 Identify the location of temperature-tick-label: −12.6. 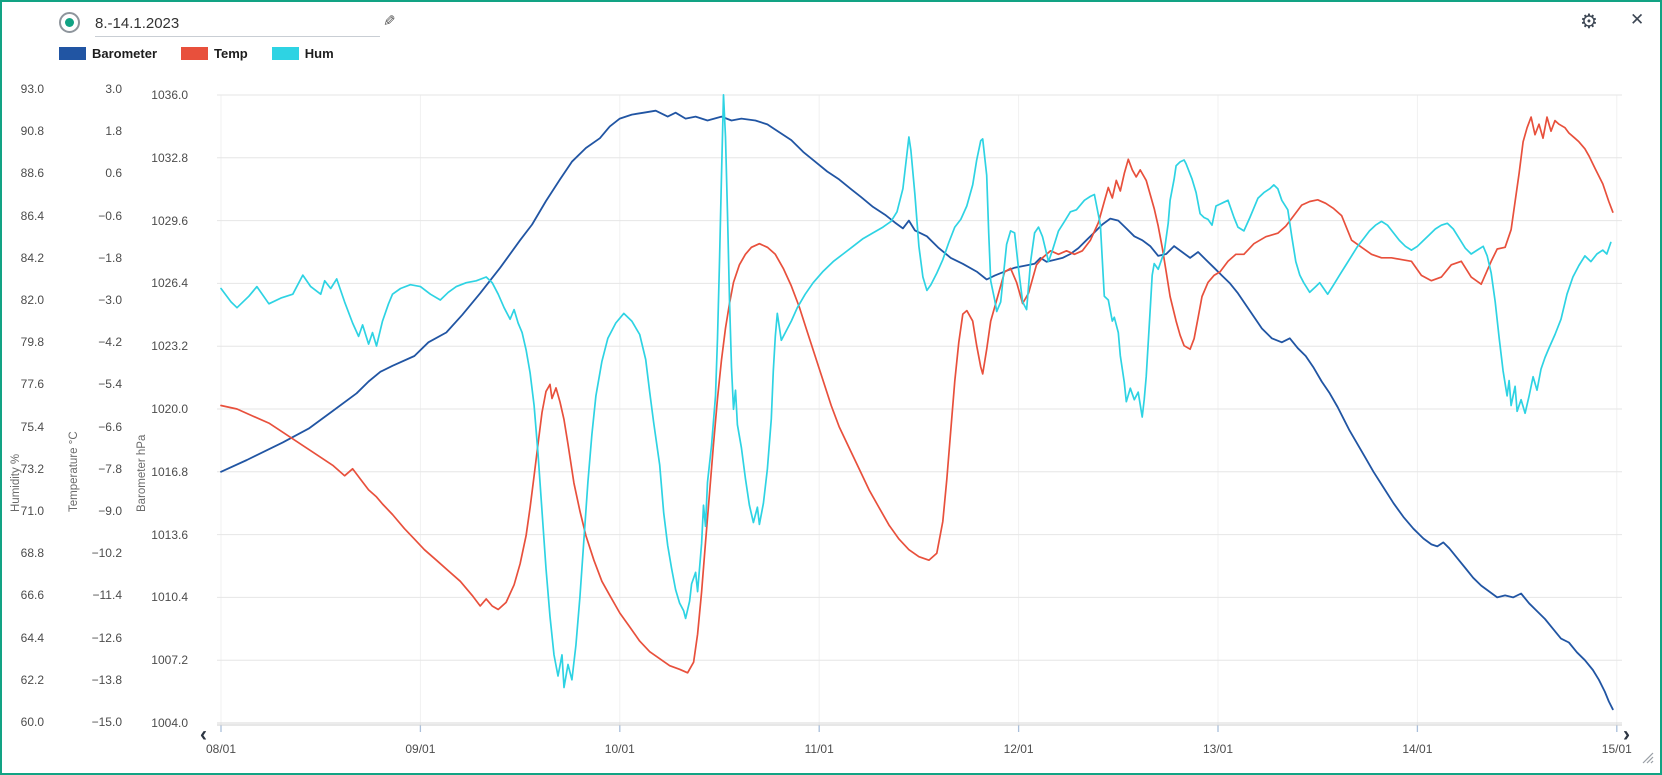
(106, 637).